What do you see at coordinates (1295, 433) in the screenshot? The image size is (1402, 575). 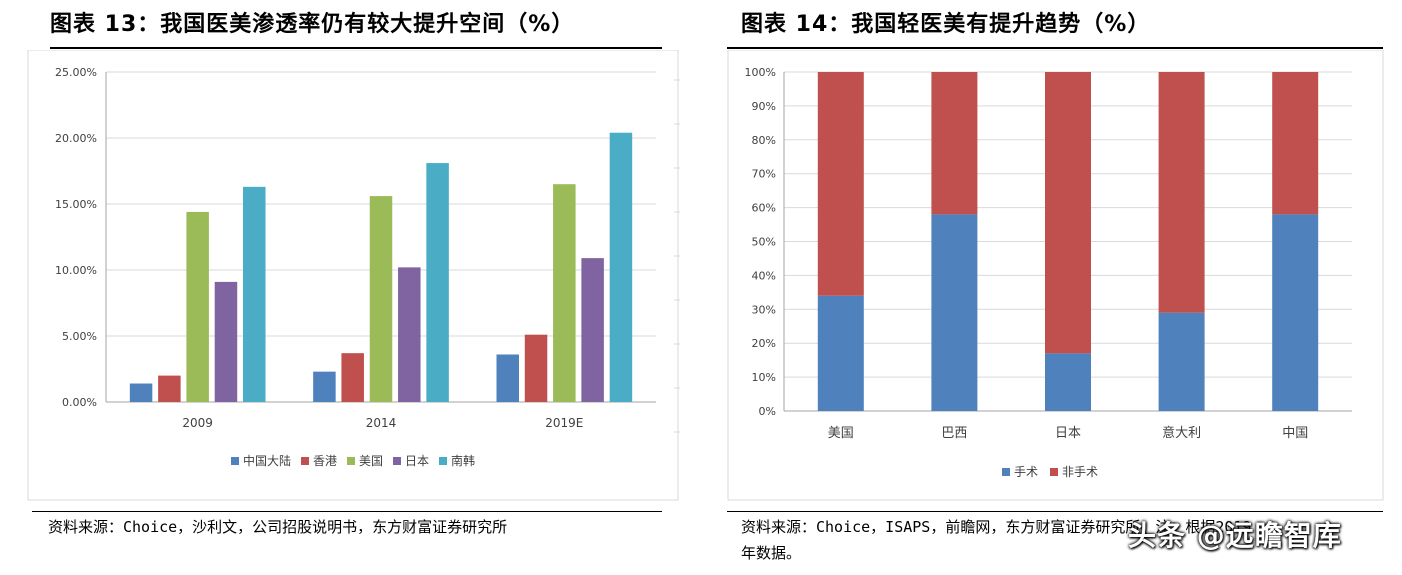 I see `x-tick-label: 中国` at bounding box center [1295, 433].